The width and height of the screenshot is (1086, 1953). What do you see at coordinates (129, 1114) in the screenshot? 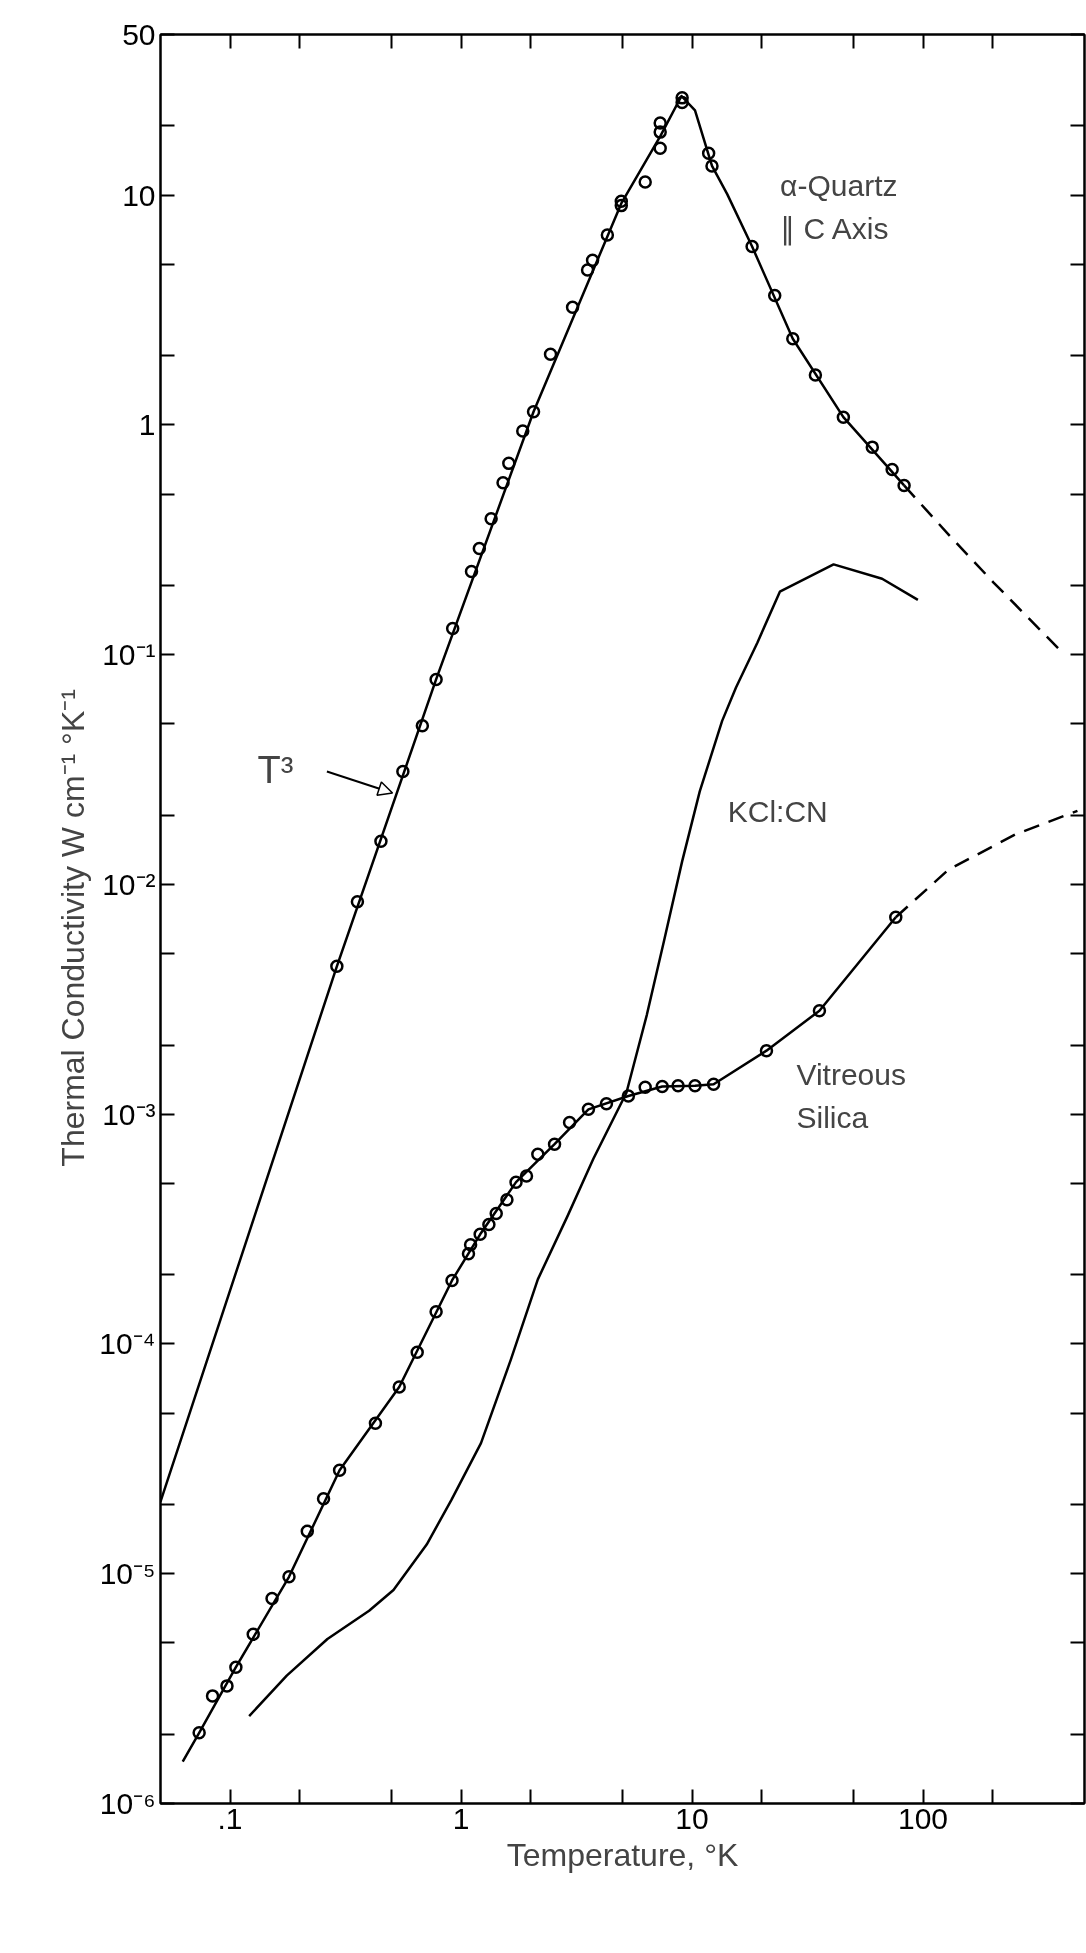
I see `y-tick-label: 10⁻³` at bounding box center [129, 1114].